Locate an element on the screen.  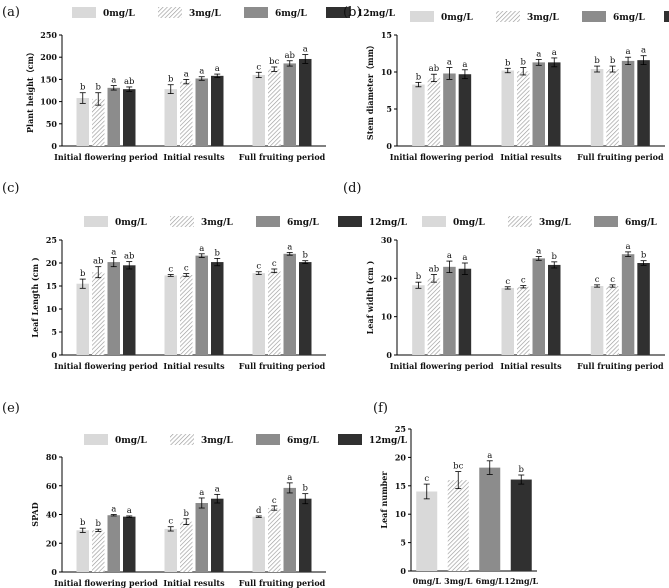
panel-label-f: (f) is located at coordinates (380, 408).